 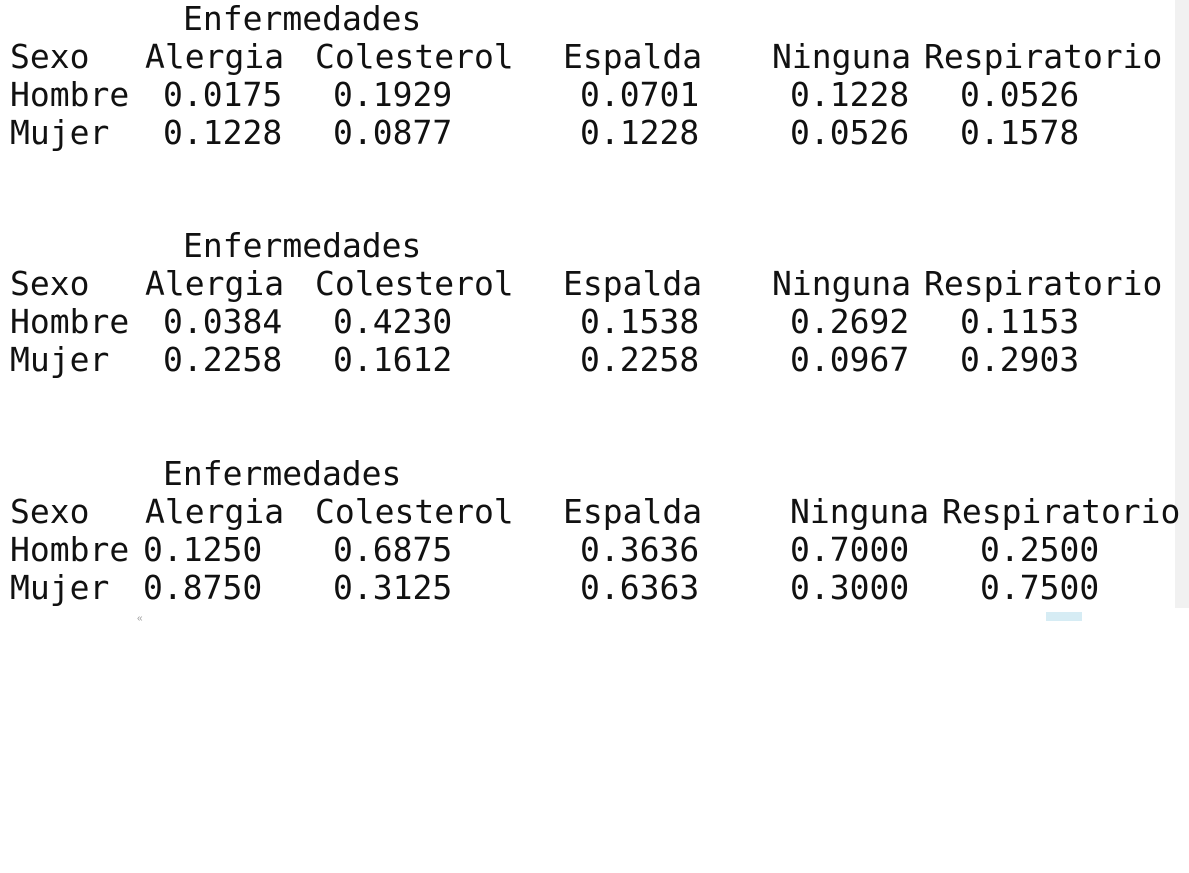 I want to click on table-cell: 0.3636, so click(x=640, y=549).